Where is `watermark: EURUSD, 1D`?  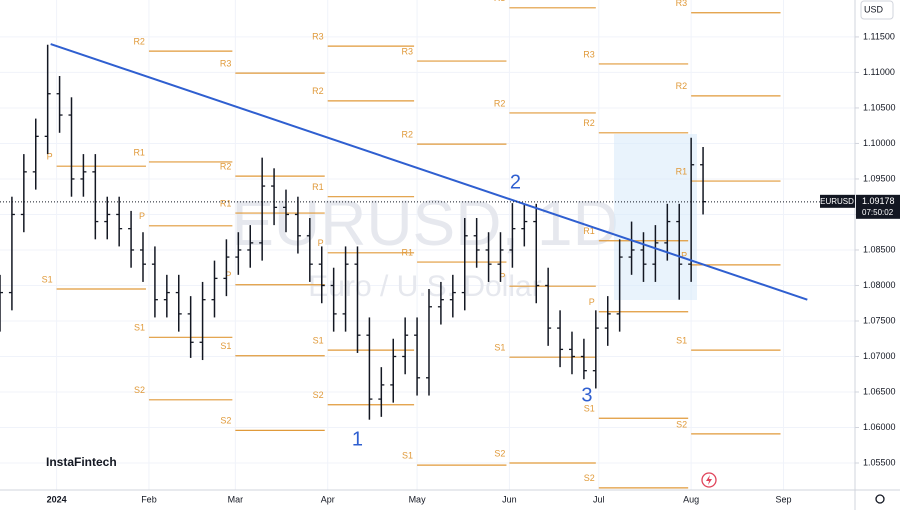 watermark: EURUSD, 1D is located at coordinates (425, 223).